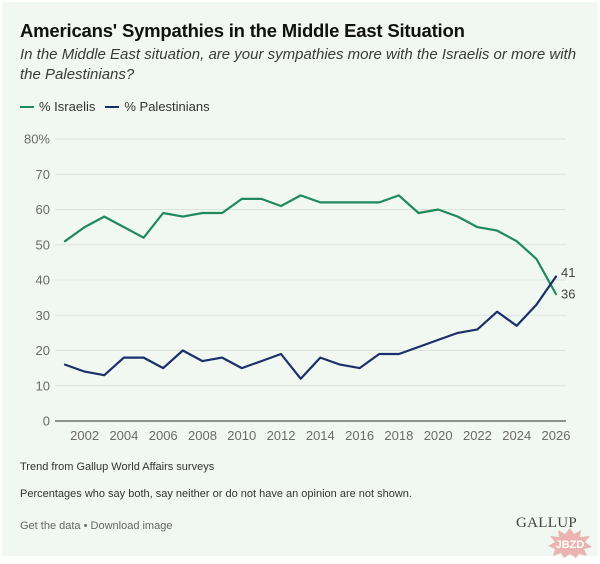 Image resolution: width=600 pixels, height=564 pixels. Describe the element at coordinates (84, 435) in the screenshot. I see `x-tick-label: 2002` at that location.